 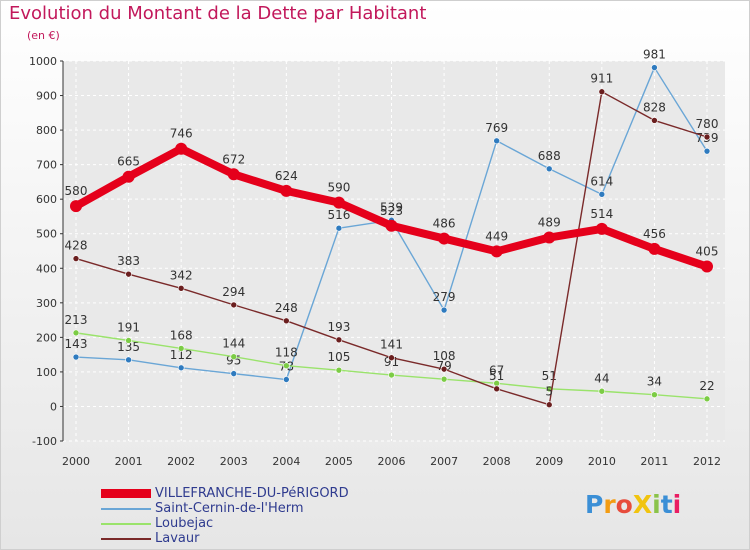 I want to click on data-label-villefranche-du-p-rigord: 489, so click(x=549, y=223).